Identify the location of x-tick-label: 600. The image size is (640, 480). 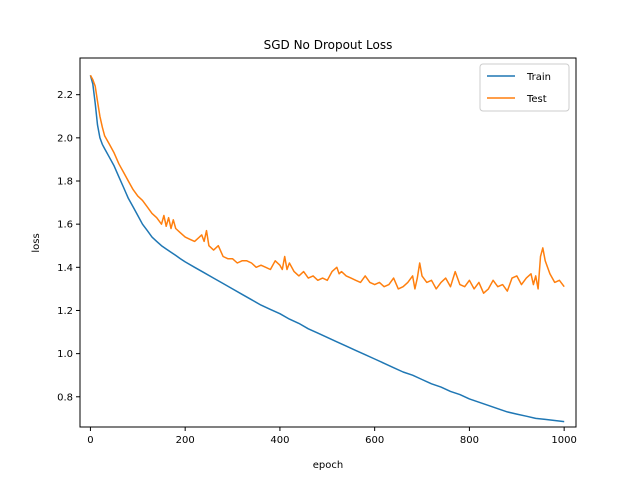
(374, 440).